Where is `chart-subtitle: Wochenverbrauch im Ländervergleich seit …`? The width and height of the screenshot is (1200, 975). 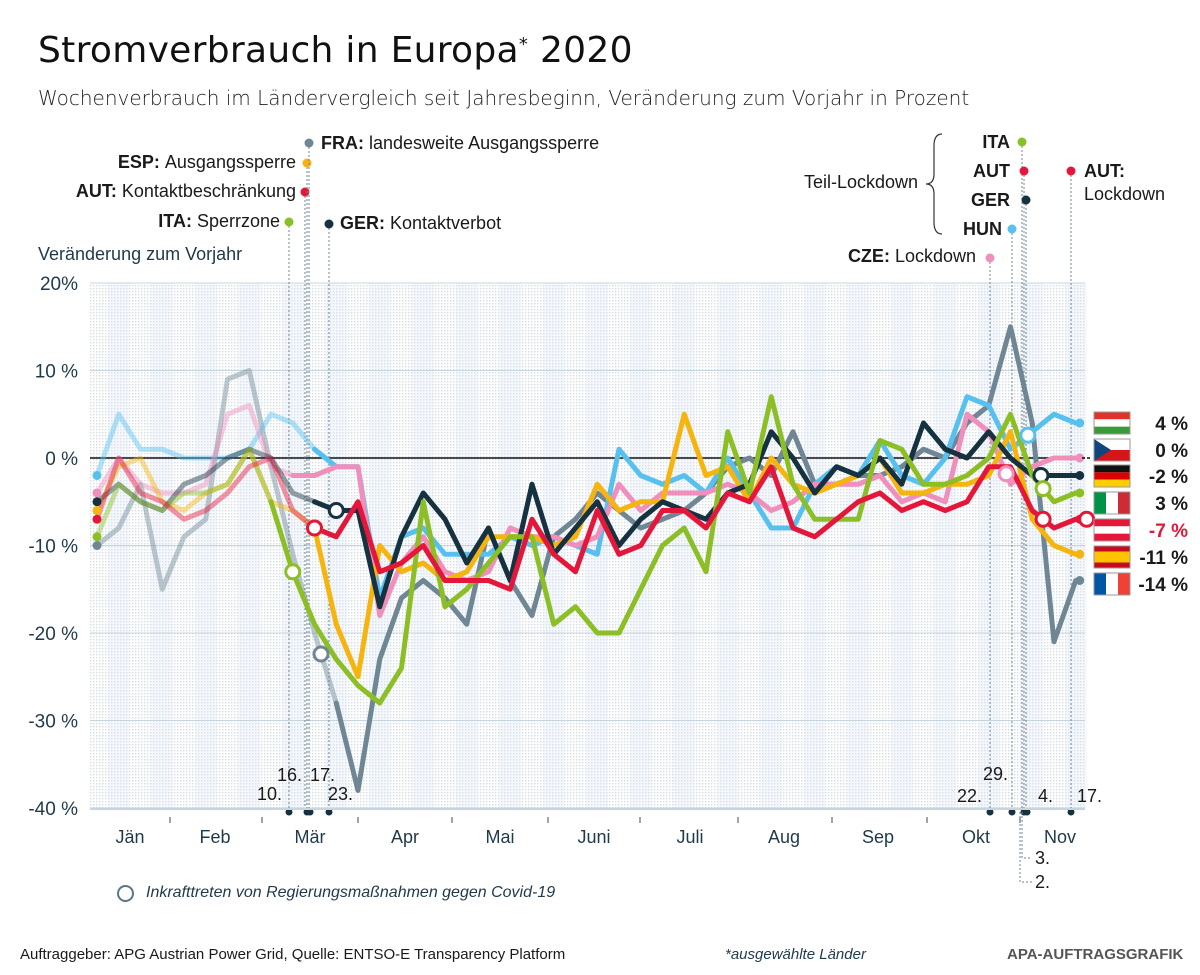
chart-subtitle: Wochenverbrauch im Ländervergleich seit … is located at coordinates (504, 98).